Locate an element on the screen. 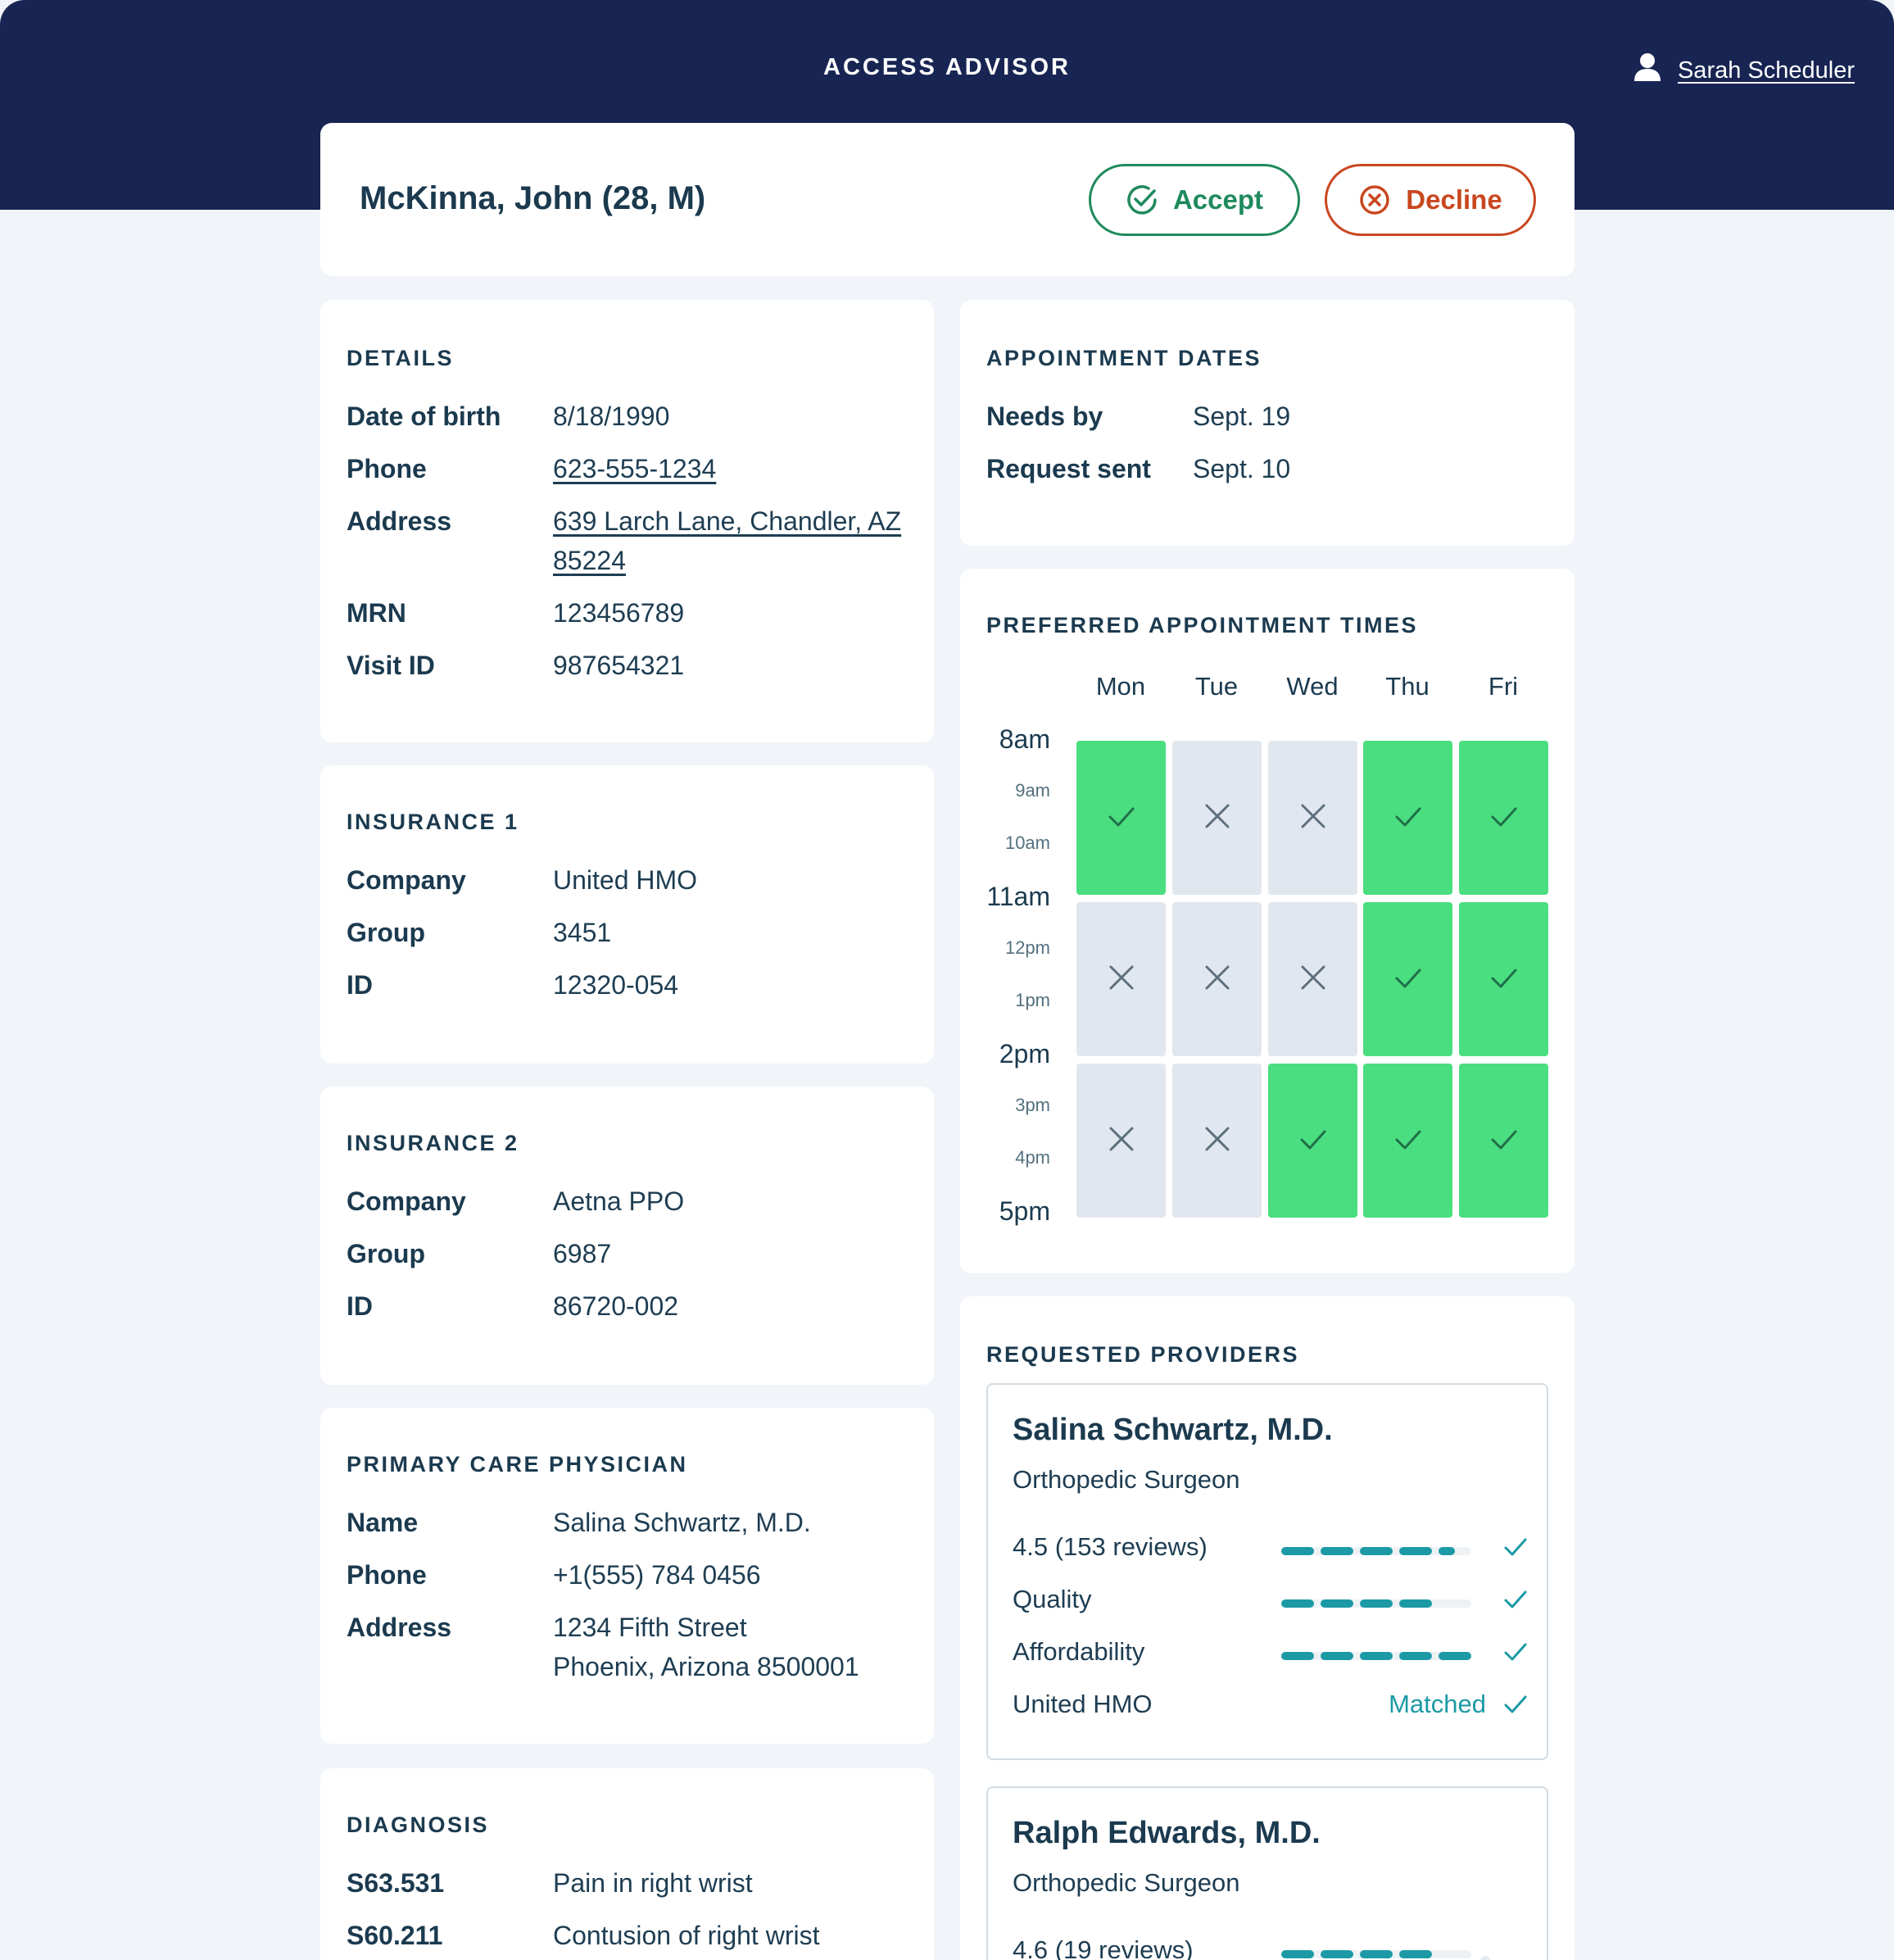 This screenshot has width=1894, height=1960. insurance-value: Aetna PPO is located at coordinates (619, 1201).